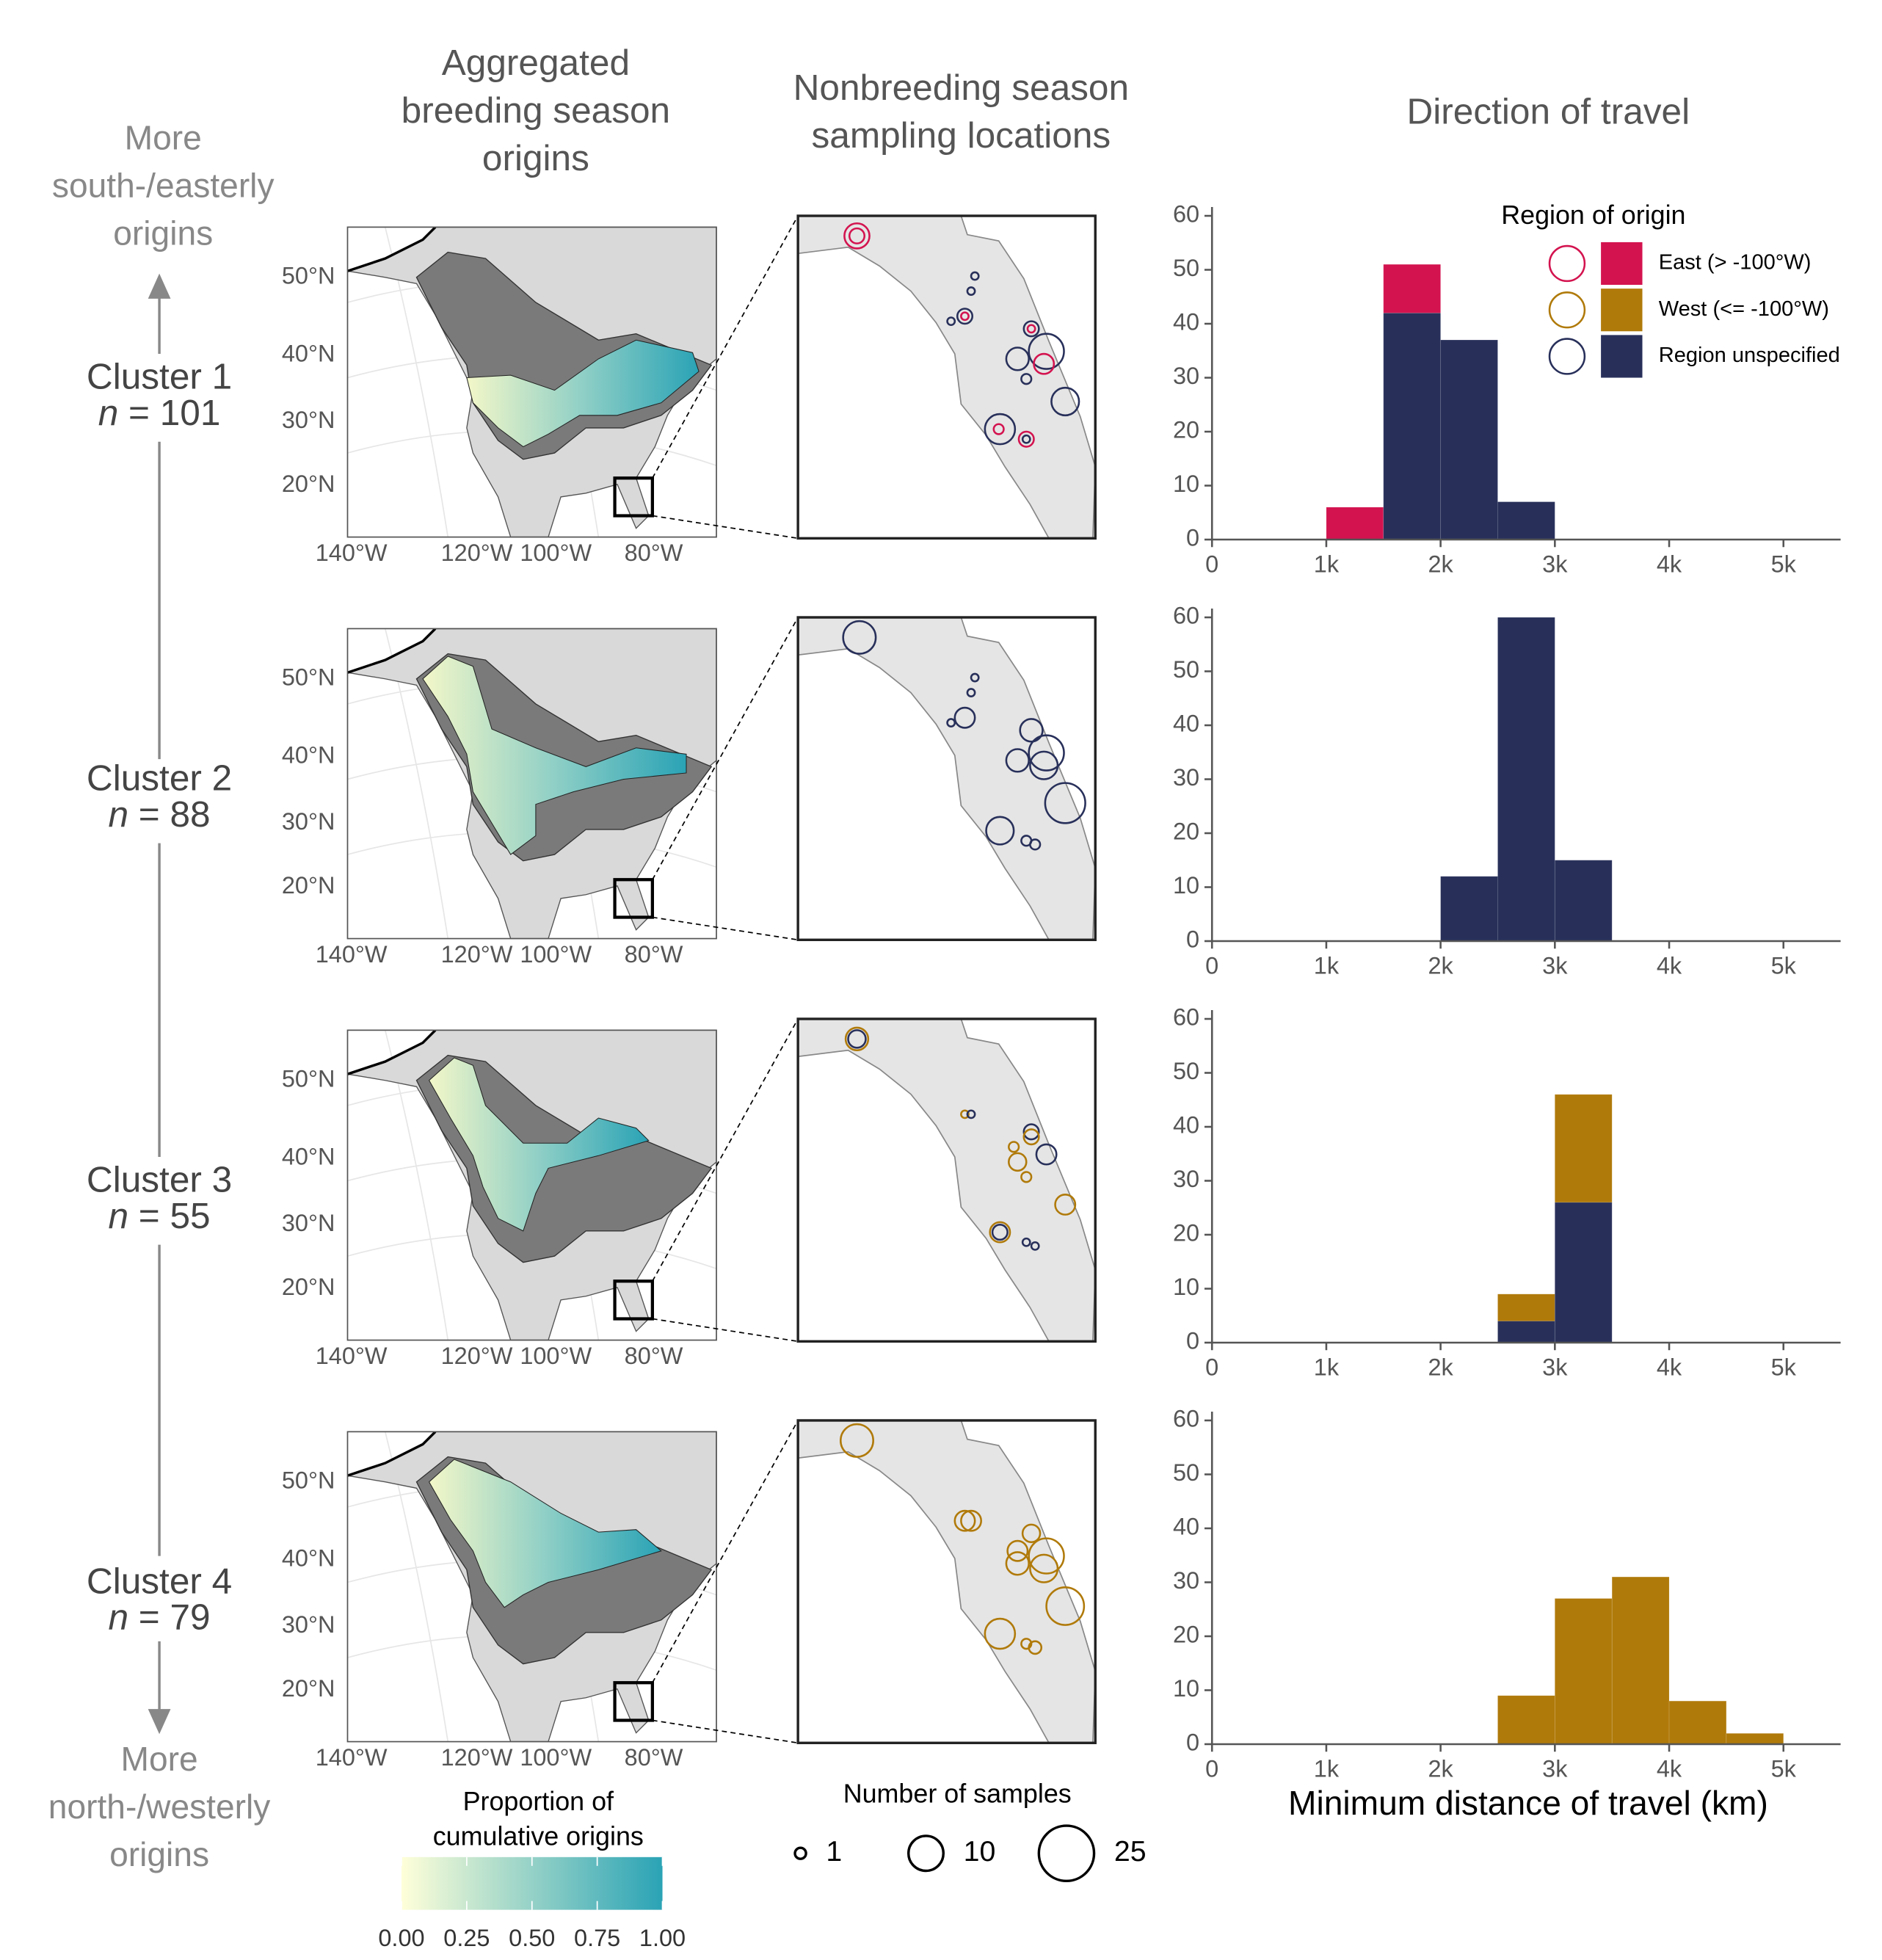 This screenshot has width=1882, height=1960. I want to click on y-tick-label: 40, so click(1186, 322).